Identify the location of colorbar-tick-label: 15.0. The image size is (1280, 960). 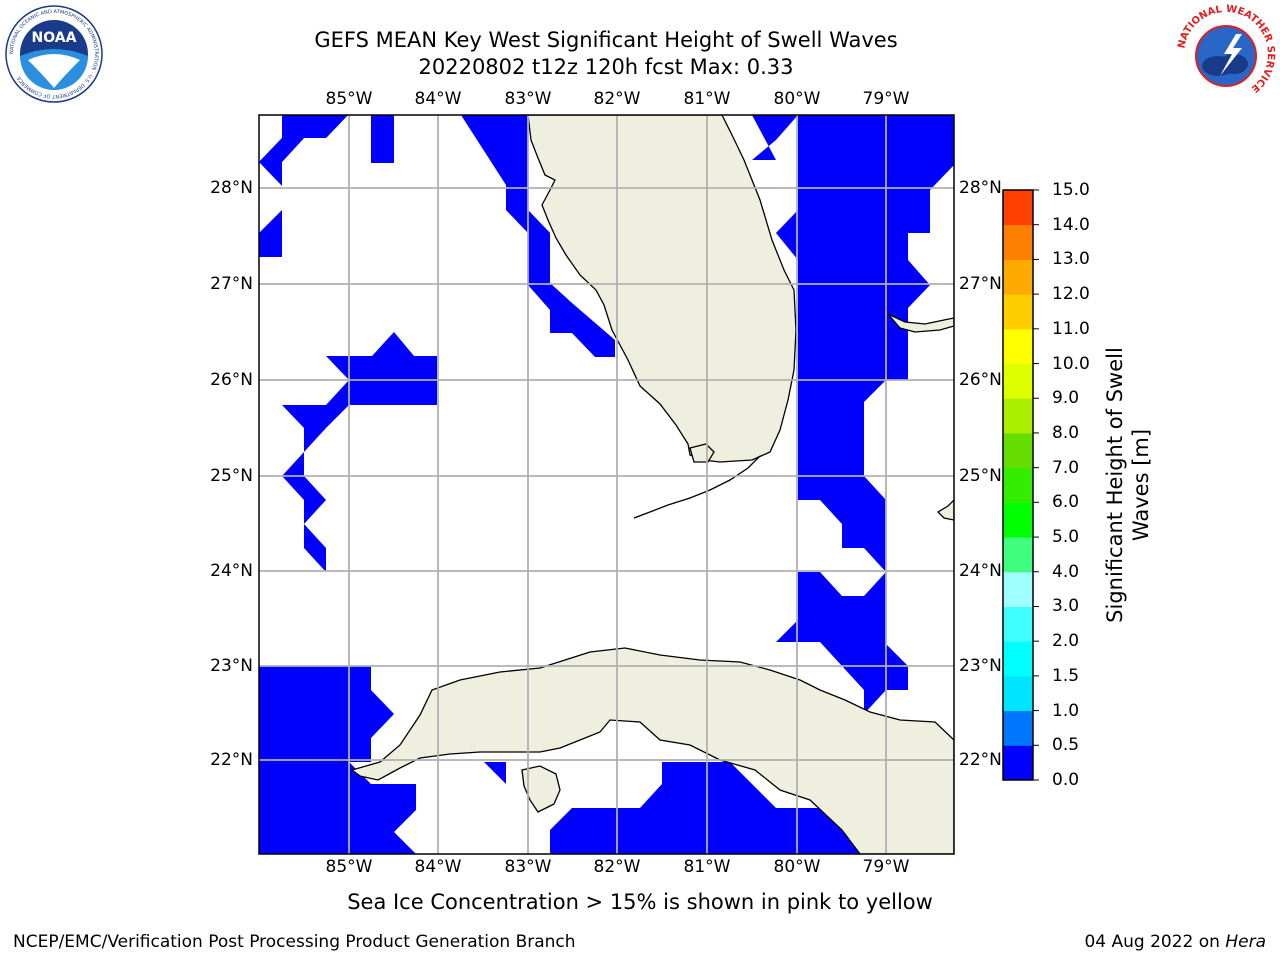
(1071, 190).